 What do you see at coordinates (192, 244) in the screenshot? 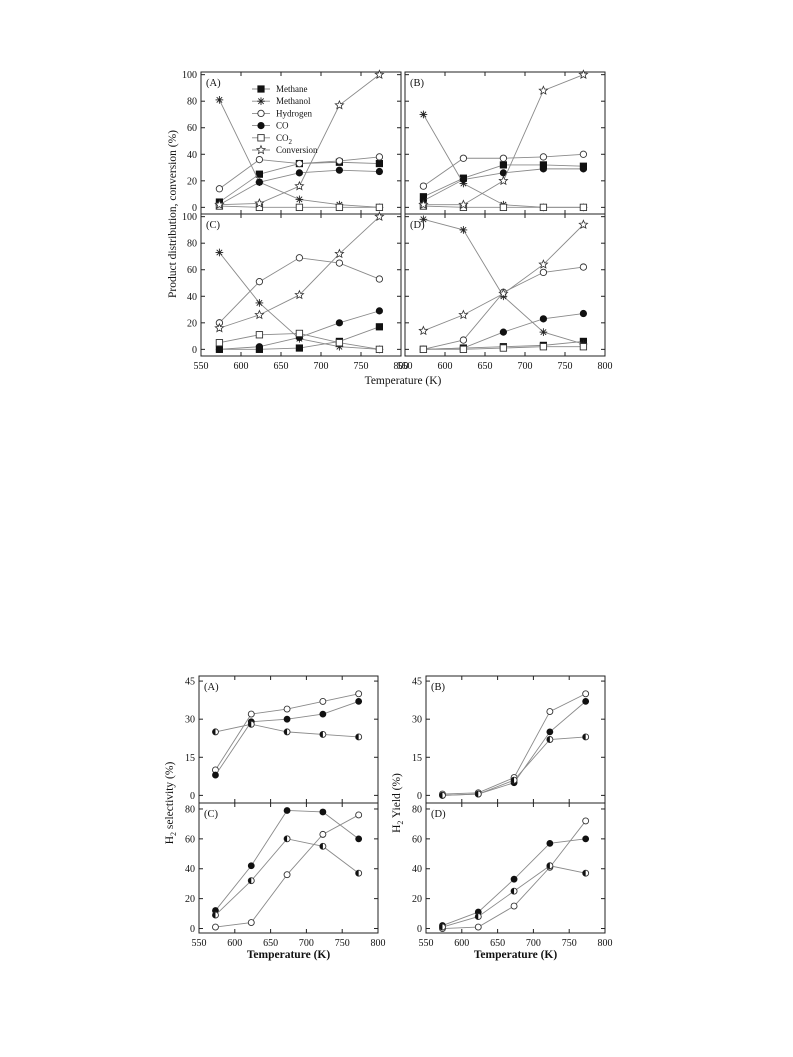
I see `y-tick-label: 80` at bounding box center [192, 244].